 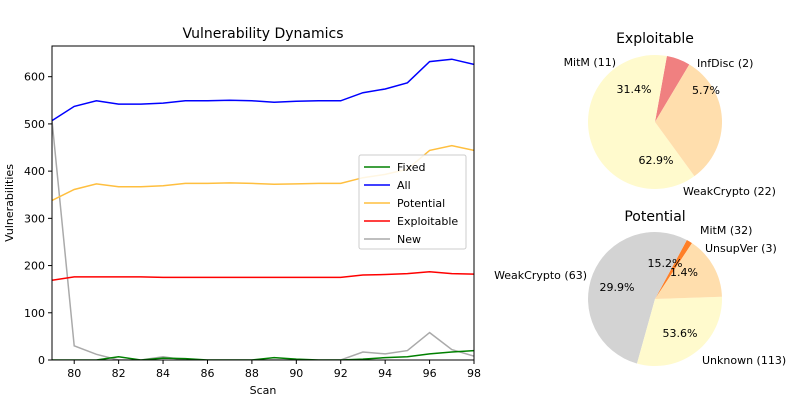 I want to click on x-tick-label: 96, so click(x=430, y=373).